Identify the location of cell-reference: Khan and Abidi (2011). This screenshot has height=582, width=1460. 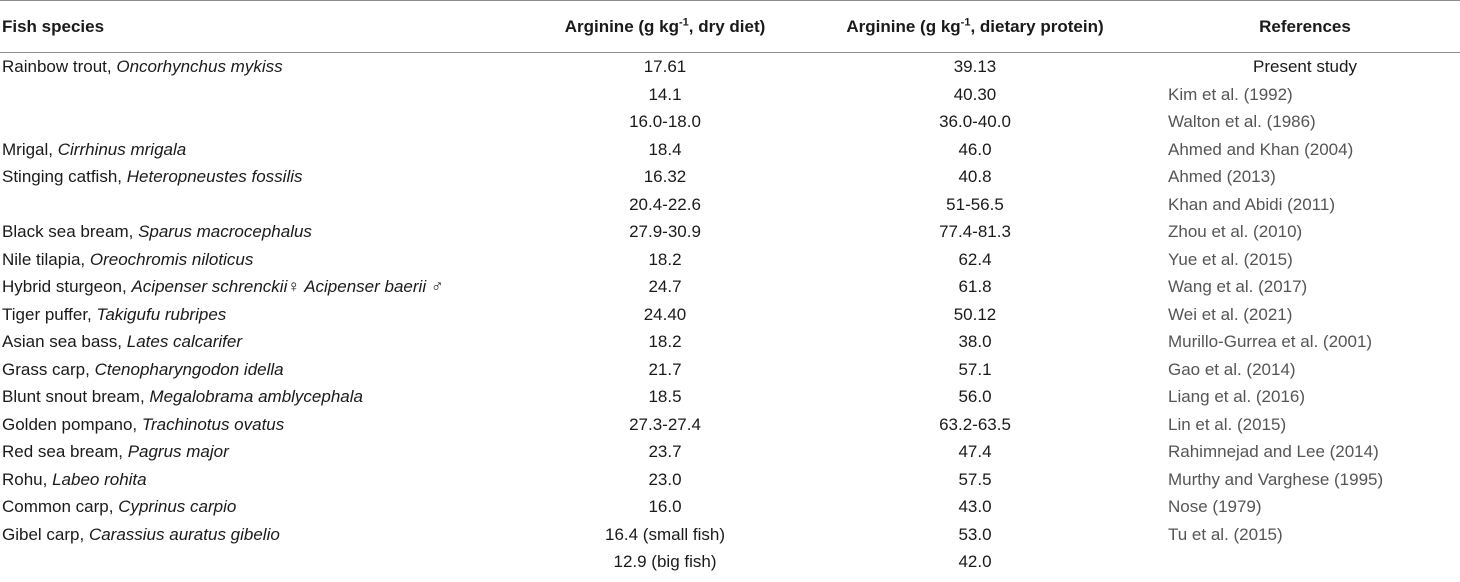
(1251, 204).